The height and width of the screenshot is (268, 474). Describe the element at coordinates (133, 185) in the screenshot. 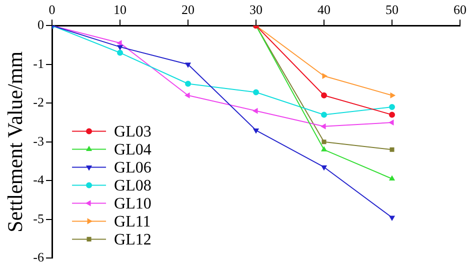

I see `legend-label: GL08` at that location.